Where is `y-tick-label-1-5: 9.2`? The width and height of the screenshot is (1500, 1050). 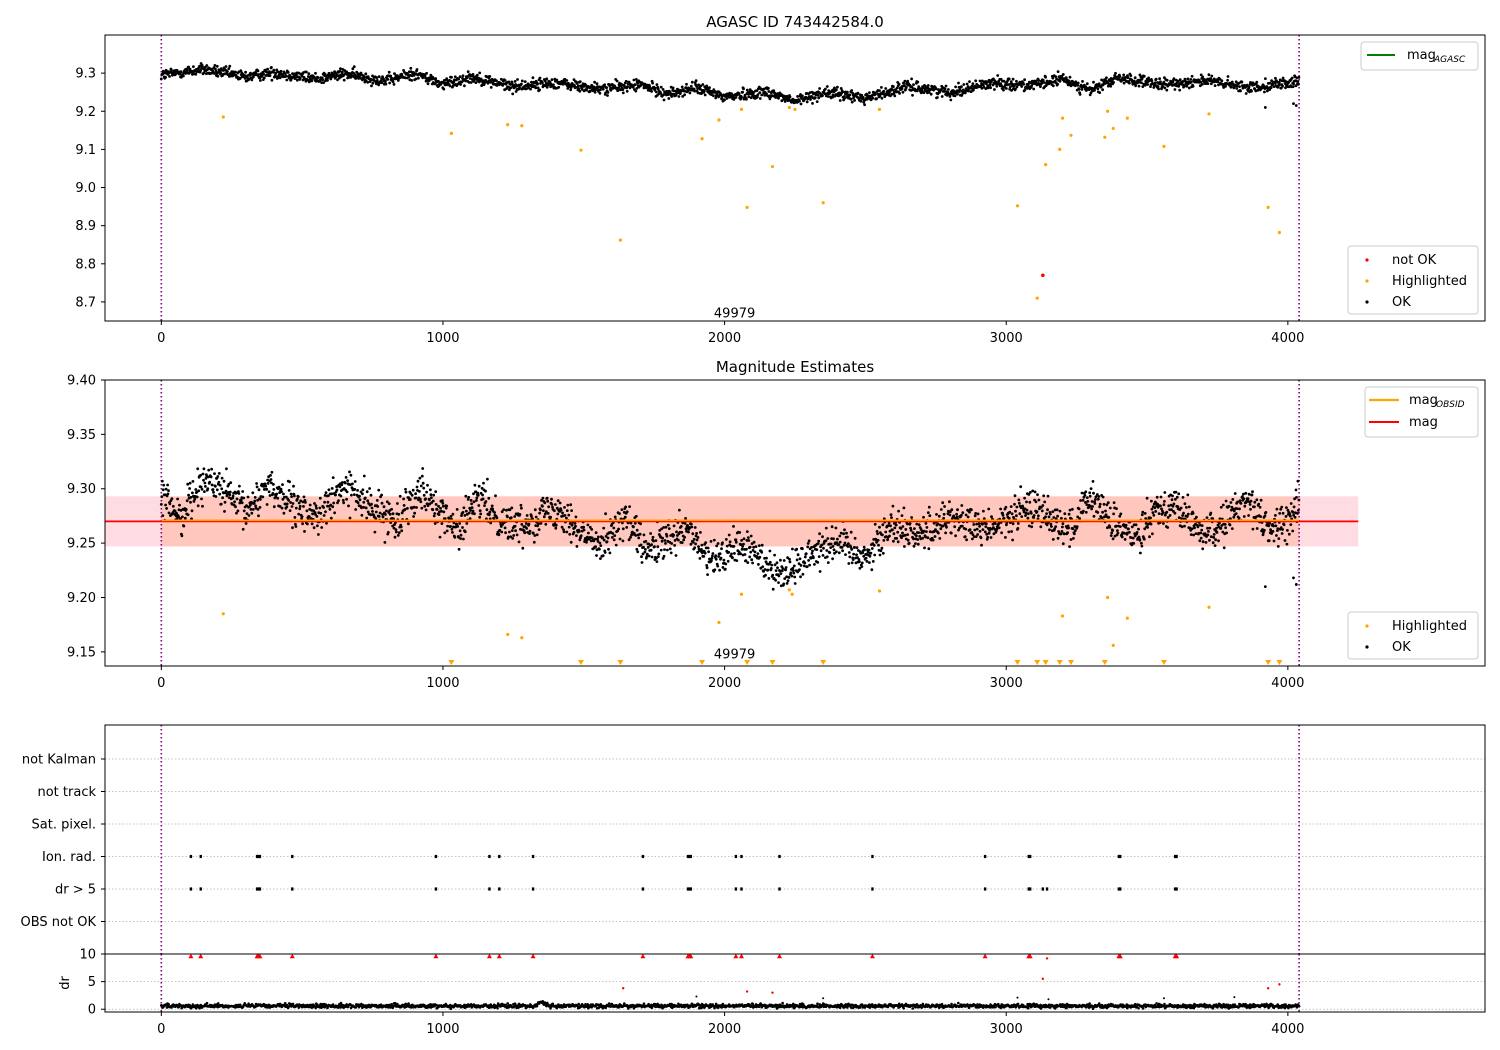
y-tick-label-1-5: 9.2 is located at coordinates (85, 112).